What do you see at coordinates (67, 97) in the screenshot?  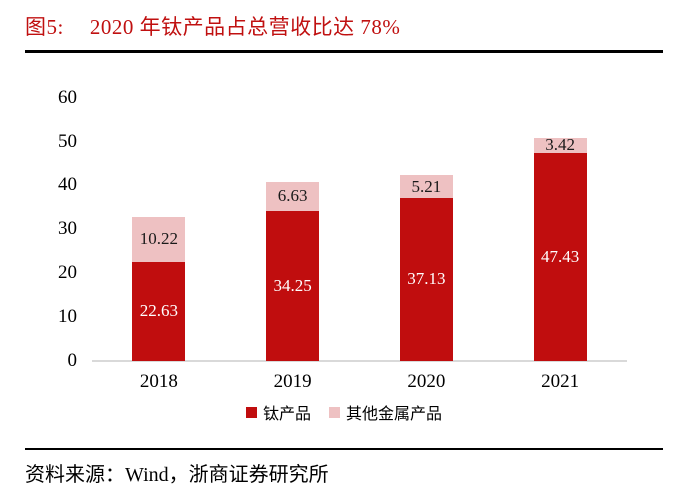 I see `y-axis-tick-label: 60` at bounding box center [67, 97].